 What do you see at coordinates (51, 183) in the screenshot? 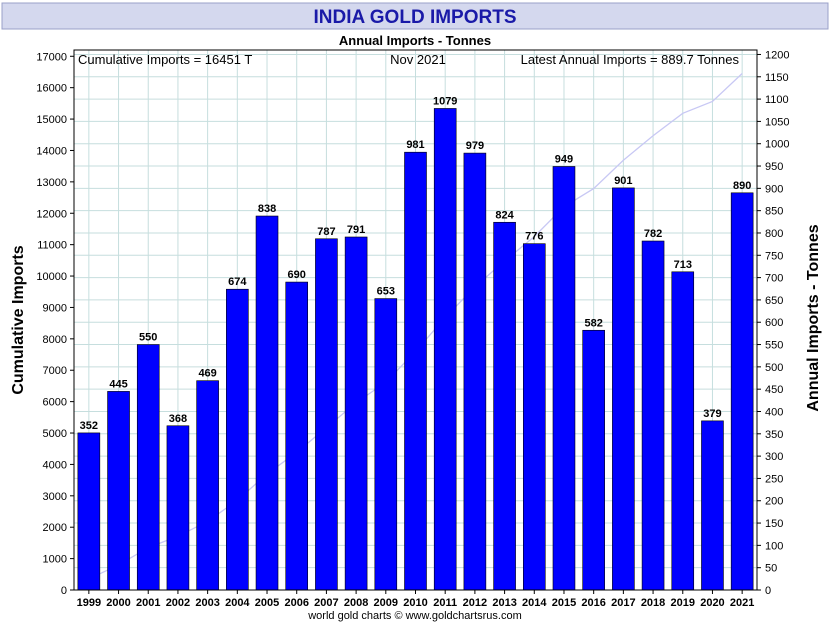
I see `left-tick-label: 13000` at bounding box center [51, 183].